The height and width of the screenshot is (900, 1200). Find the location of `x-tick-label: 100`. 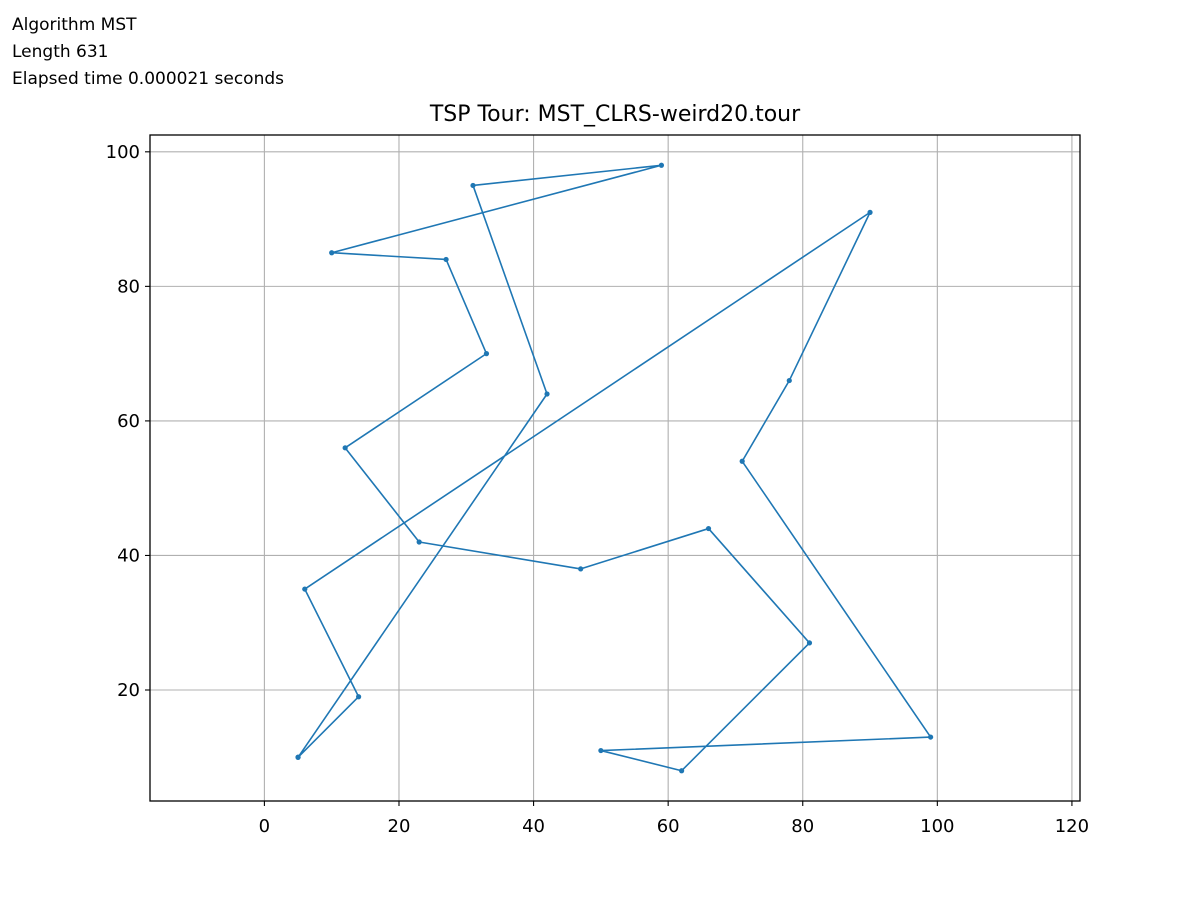

x-tick-label: 100 is located at coordinates (937, 826).